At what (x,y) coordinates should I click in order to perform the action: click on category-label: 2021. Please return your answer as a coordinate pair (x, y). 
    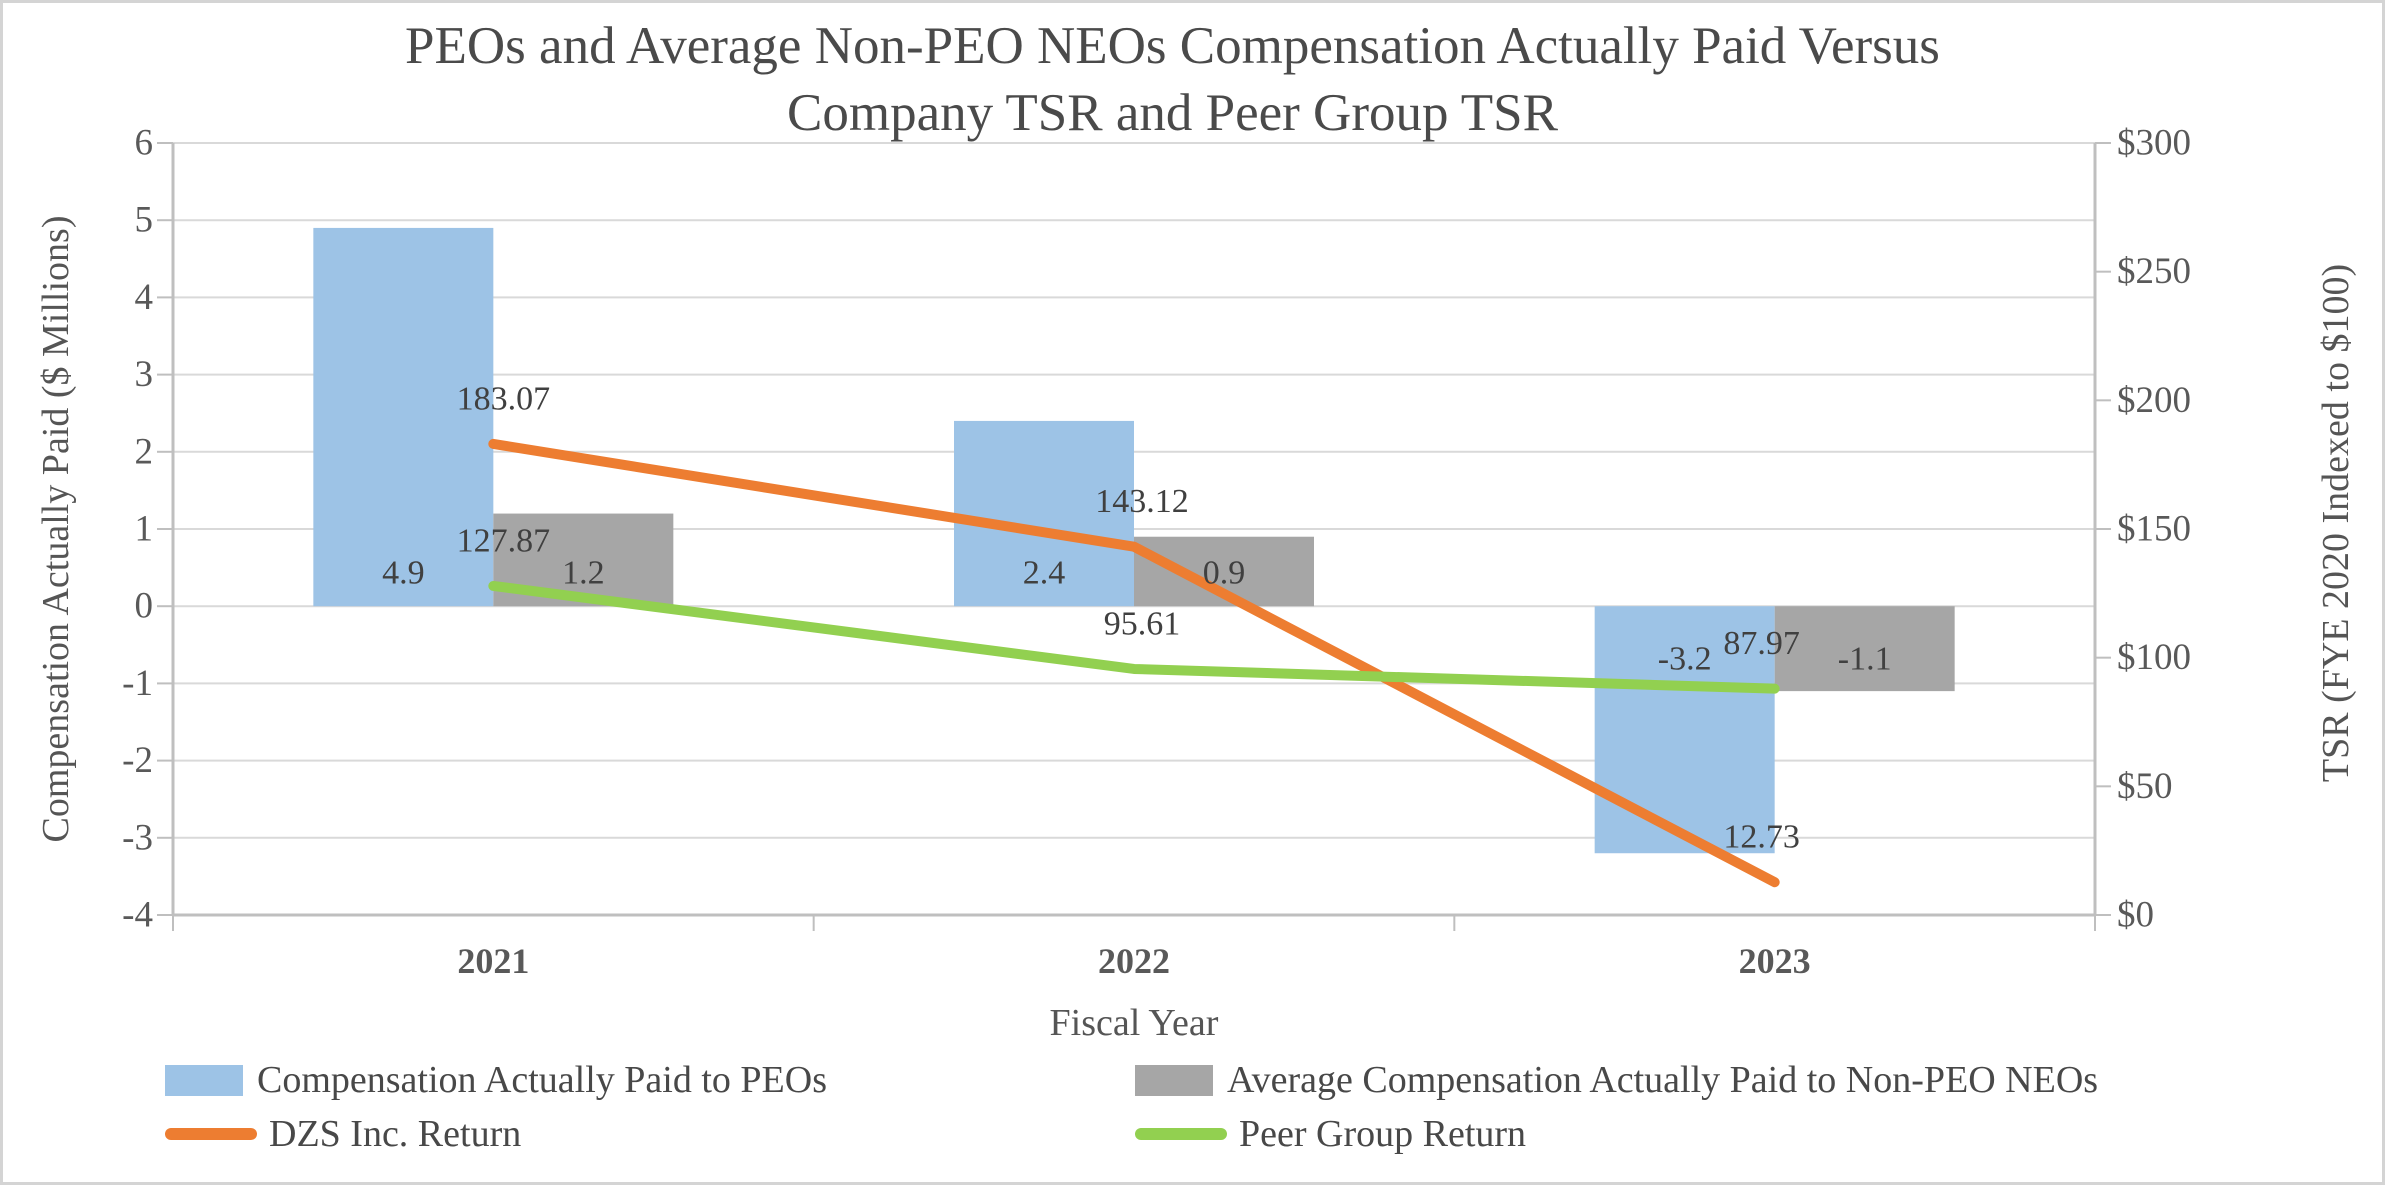
    Looking at the image, I should click on (493, 961).